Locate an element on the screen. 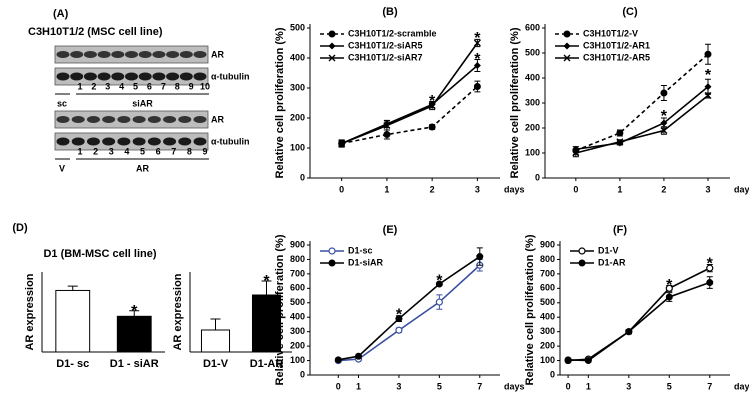  x-tick-label: 5 is located at coordinates (439, 386).